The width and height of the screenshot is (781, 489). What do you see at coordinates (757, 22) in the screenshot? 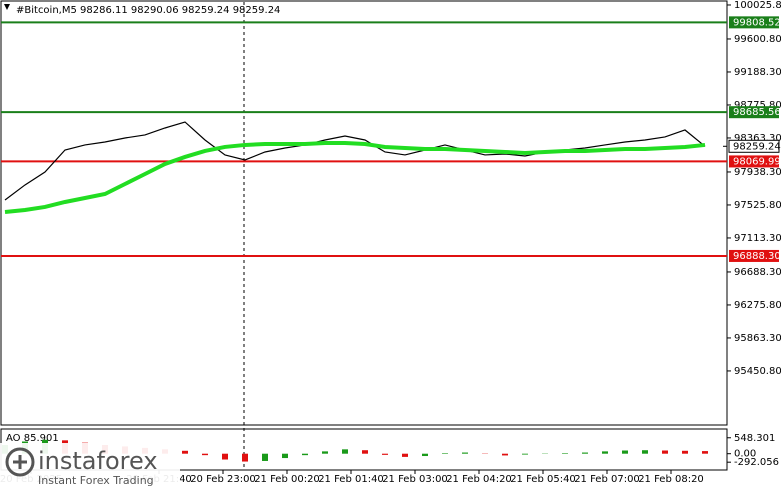
I see `level-label: 99808.52` at bounding box center [757, 22].